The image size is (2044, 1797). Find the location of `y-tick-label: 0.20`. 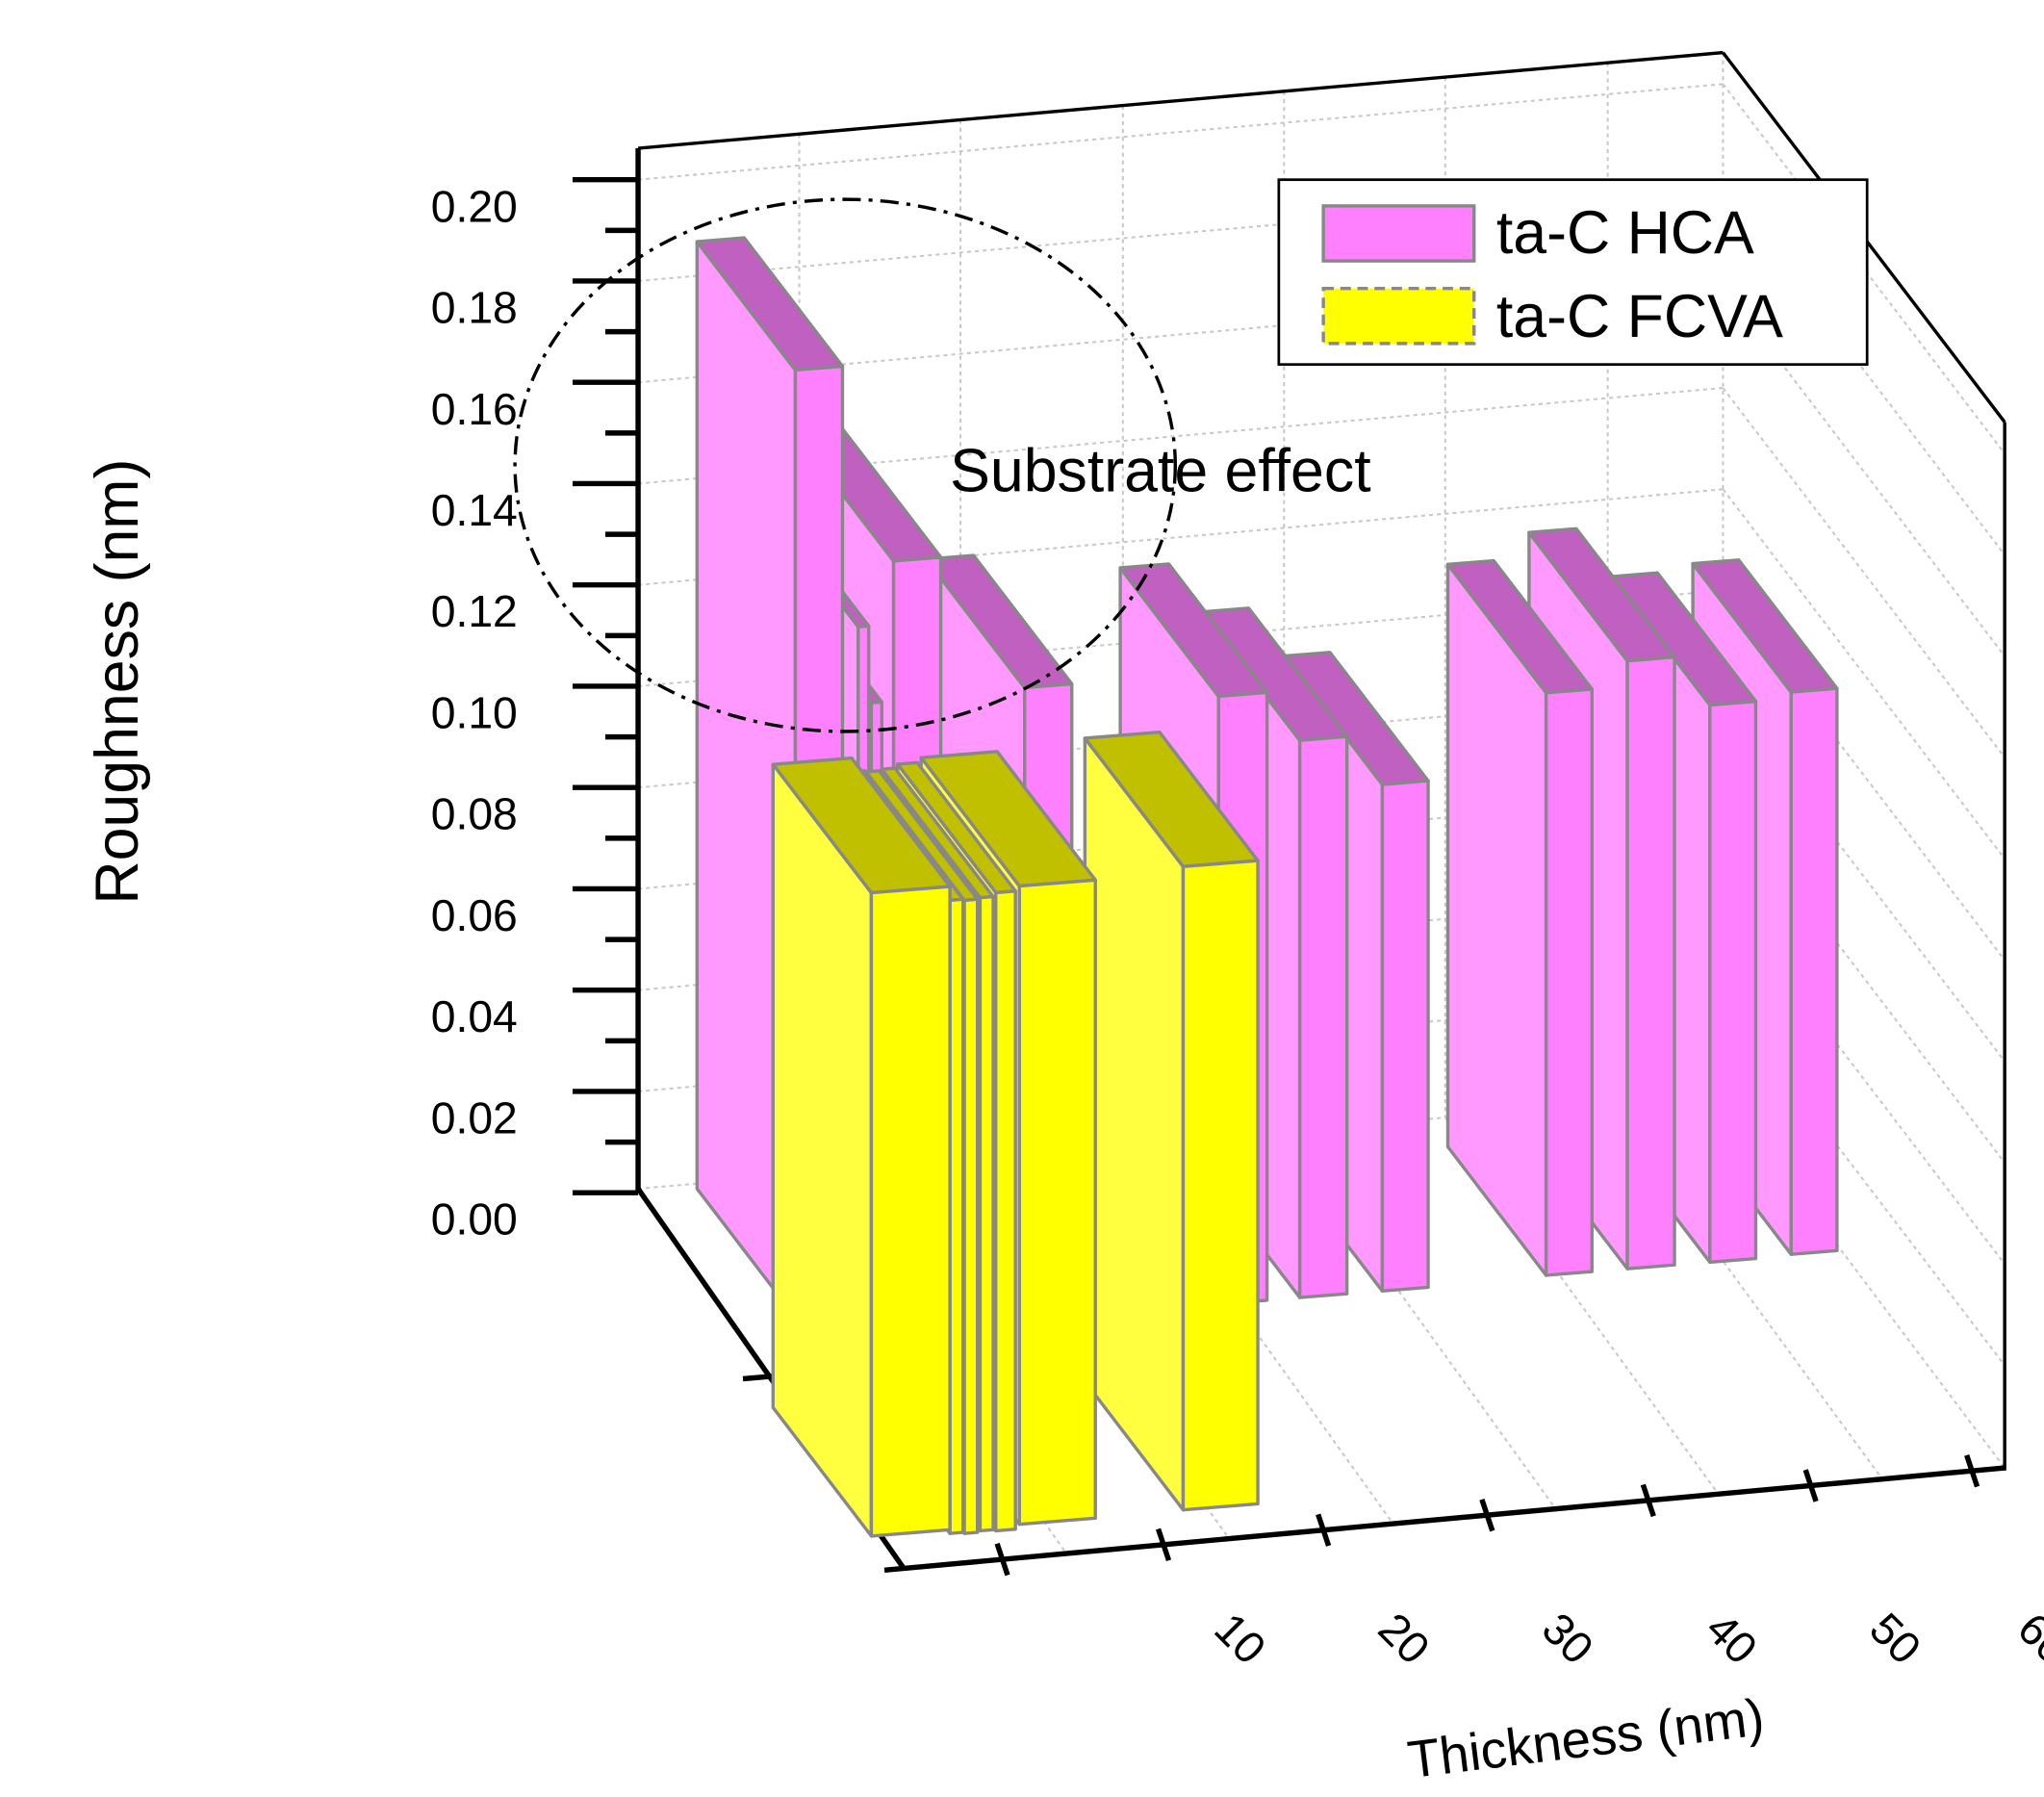

y-tick-label: 0.20 is located at coordinates (474, 206).